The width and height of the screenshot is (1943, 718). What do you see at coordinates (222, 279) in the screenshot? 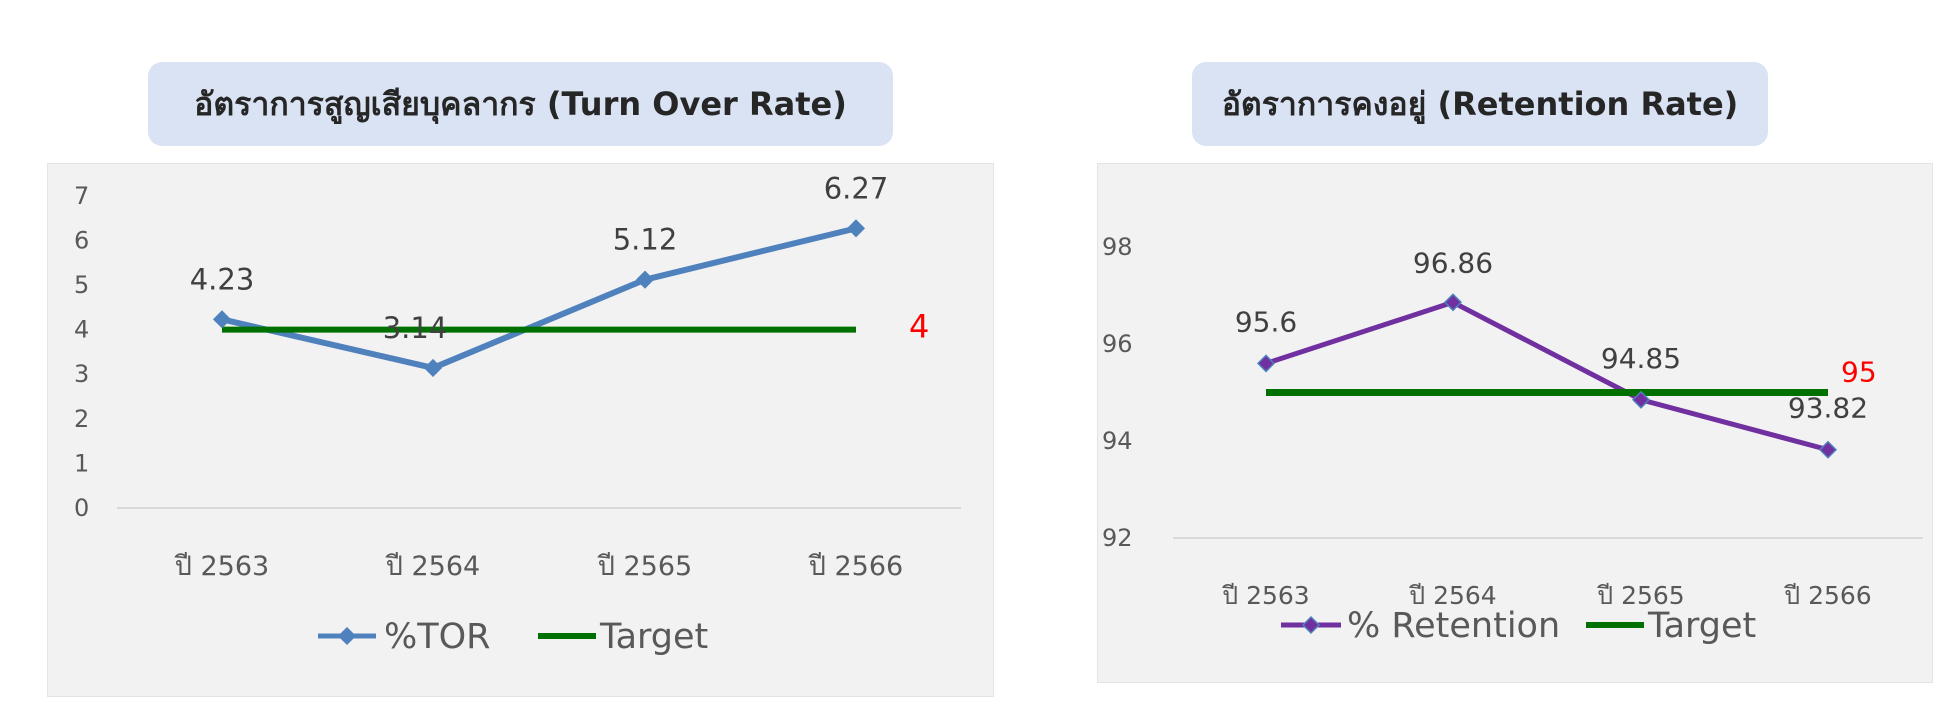
I see `data-label: 4.23` at bounding box center [222, 279].